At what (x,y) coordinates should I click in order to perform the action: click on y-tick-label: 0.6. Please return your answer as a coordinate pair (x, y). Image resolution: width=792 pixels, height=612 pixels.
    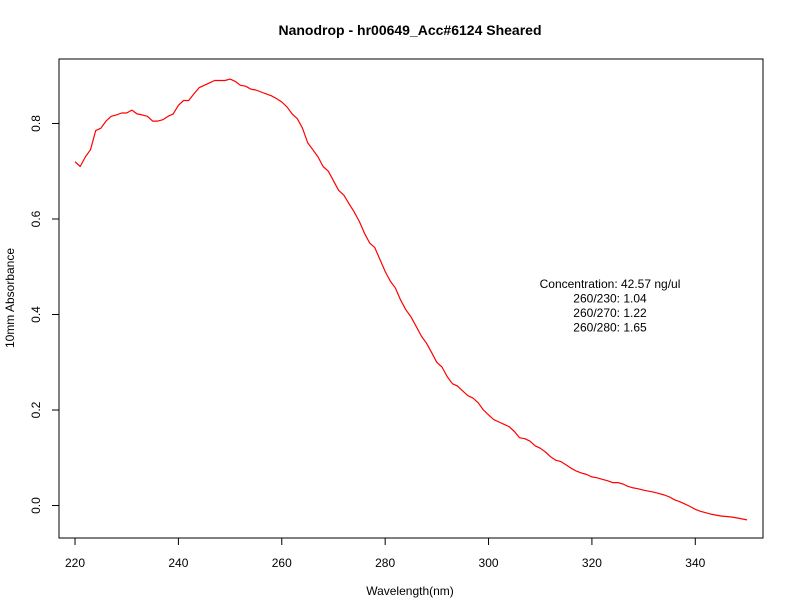
    Looking at the image, I should click on (36, 218).